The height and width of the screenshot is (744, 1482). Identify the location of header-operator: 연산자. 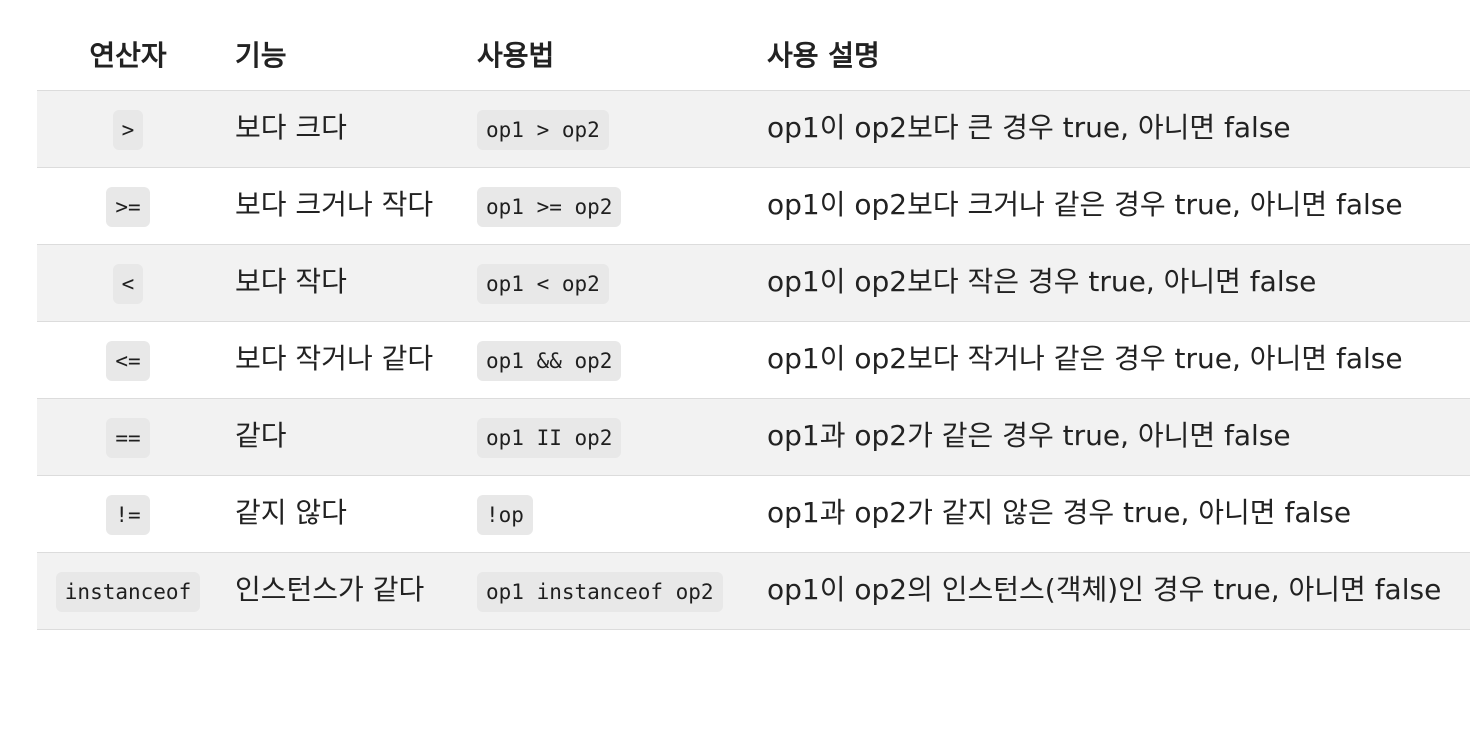
(128, 55).